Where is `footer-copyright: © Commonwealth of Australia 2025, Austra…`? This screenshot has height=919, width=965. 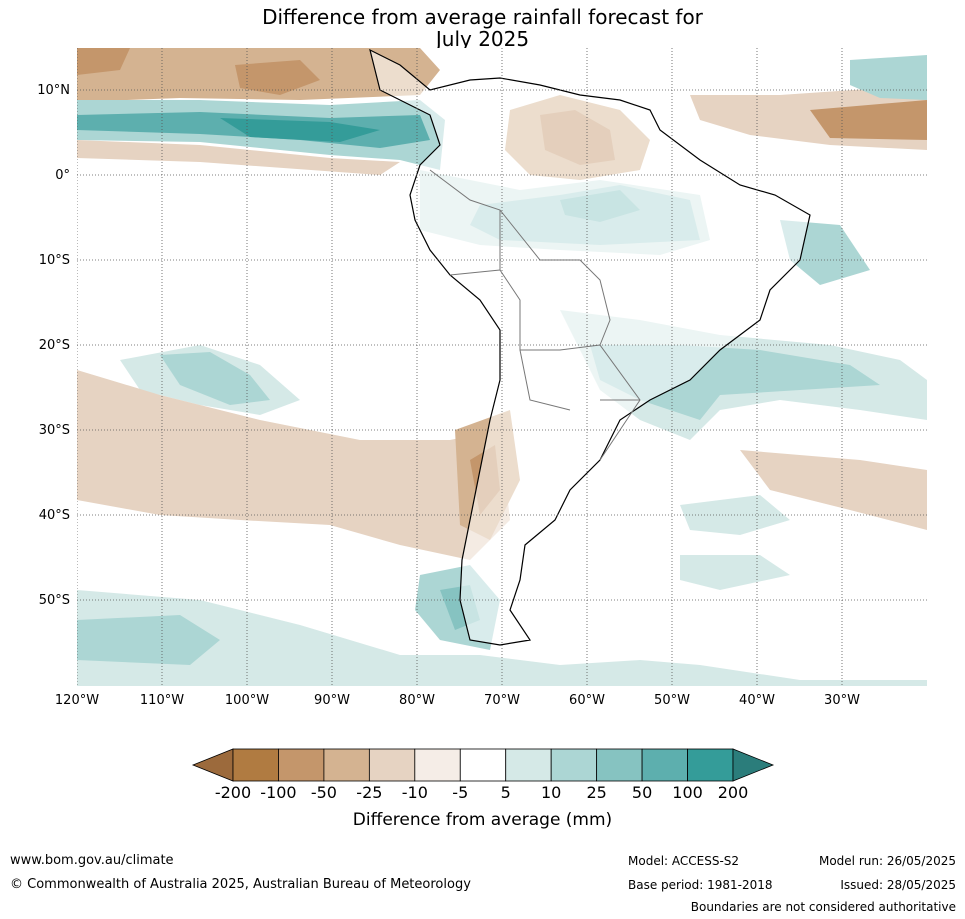 footer-copyright: © Commonwealth of Australia 2025, Austra… is located at coordinates (240, 884).